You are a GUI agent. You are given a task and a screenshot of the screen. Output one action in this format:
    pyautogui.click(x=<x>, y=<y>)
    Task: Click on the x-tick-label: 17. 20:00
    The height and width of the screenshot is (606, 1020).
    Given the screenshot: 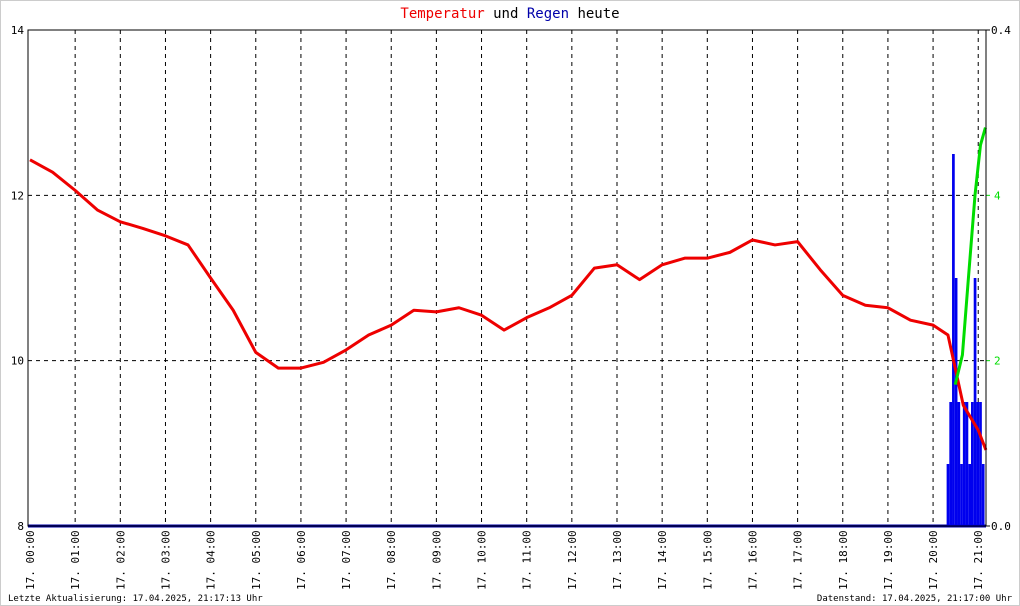 What is the action you would take?
    pyautogui.click(x=933, y=560)
    